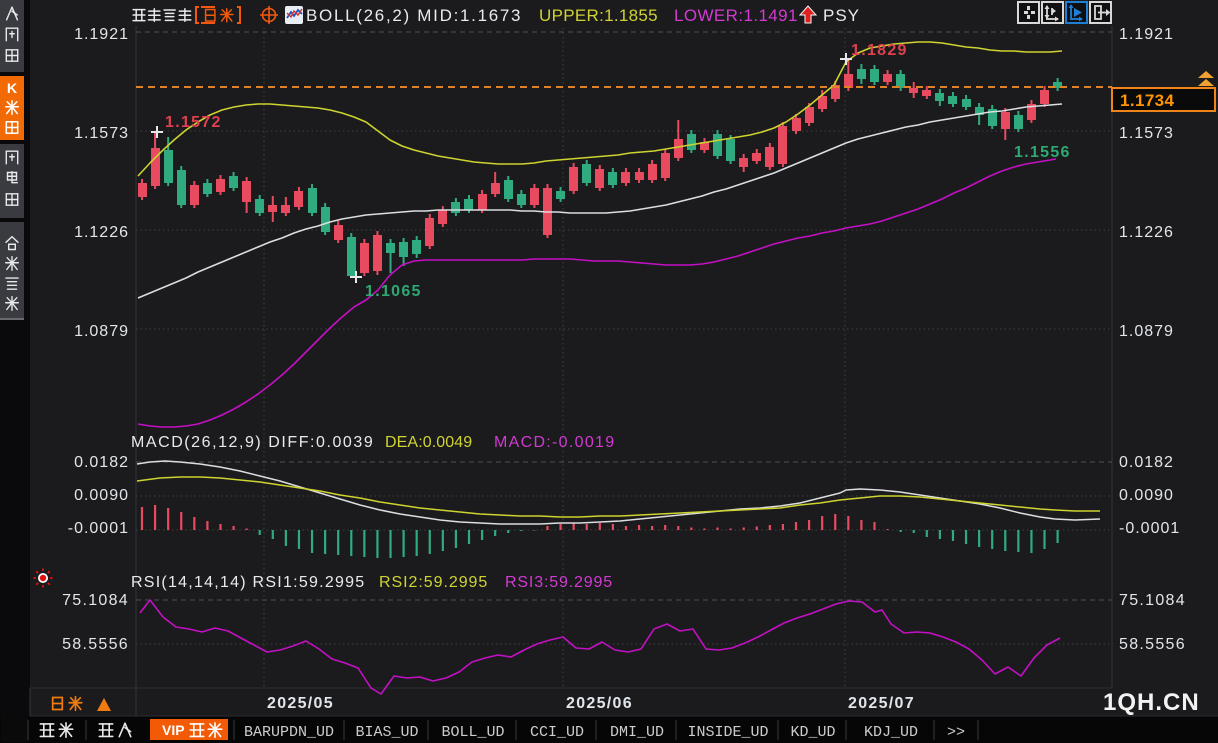 The image size is (1218, 743). I want to click on svg-text: 1.1556, so click(1042, 152).